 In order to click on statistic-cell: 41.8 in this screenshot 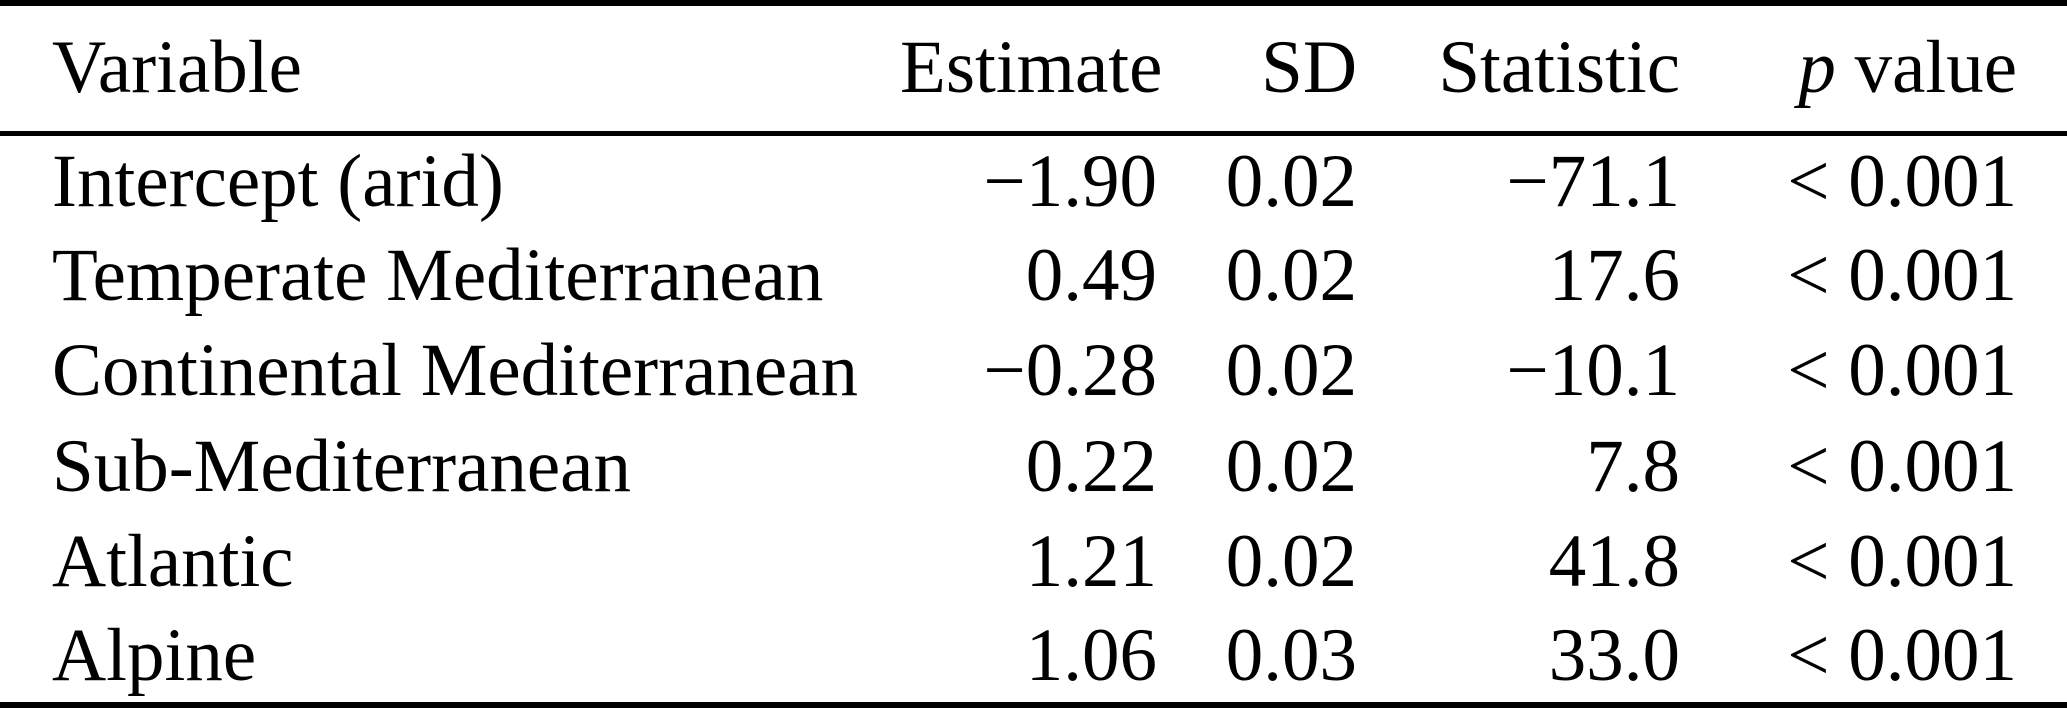, I will do `click(1614, 561)`.